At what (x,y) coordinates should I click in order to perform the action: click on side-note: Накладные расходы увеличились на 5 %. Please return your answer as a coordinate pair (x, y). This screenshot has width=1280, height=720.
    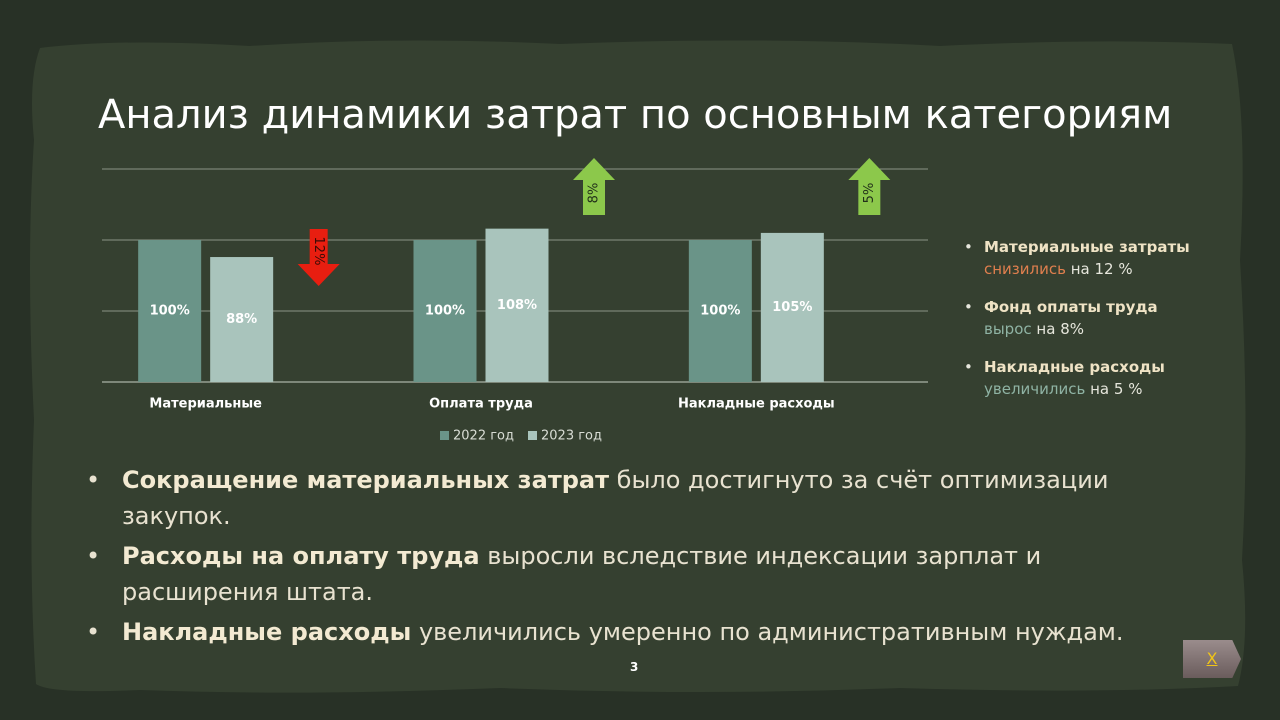
    Looking at the image, I should click on (1092, 378).